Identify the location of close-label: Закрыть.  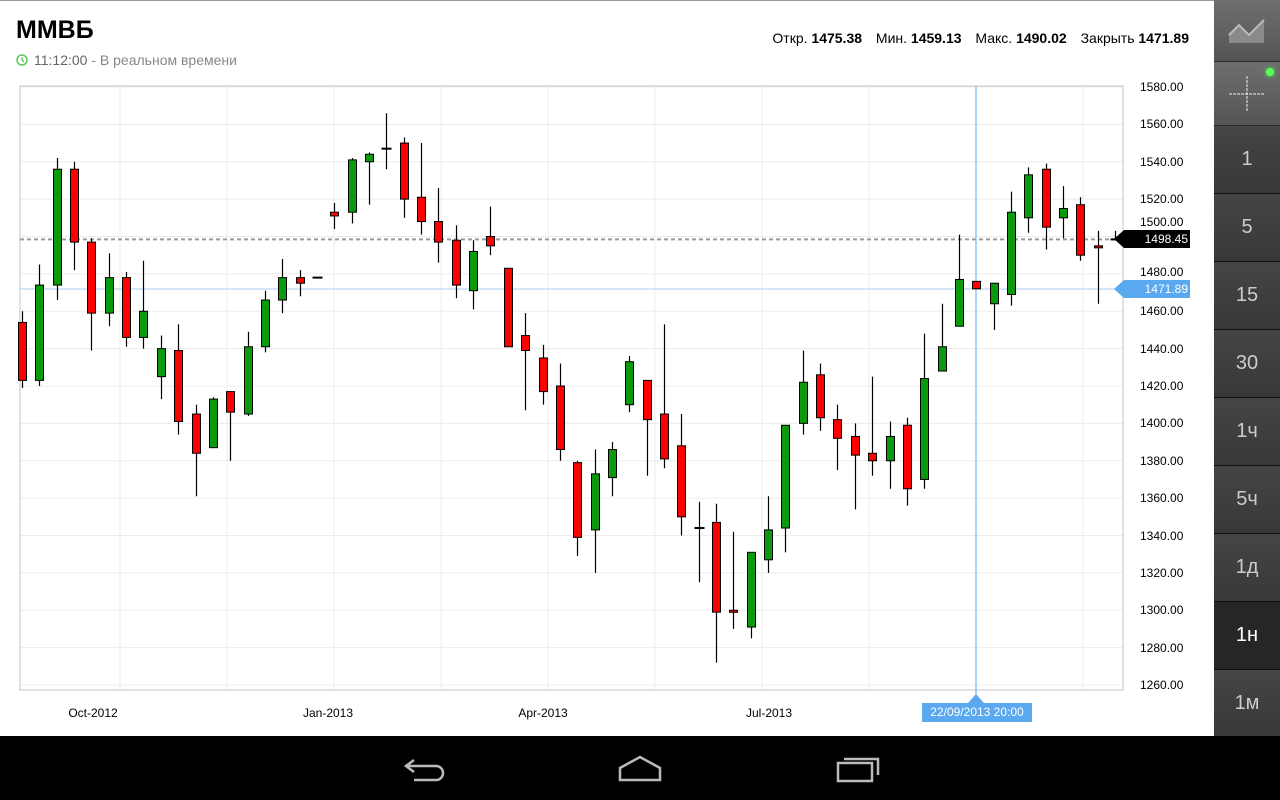
(1107, 38).